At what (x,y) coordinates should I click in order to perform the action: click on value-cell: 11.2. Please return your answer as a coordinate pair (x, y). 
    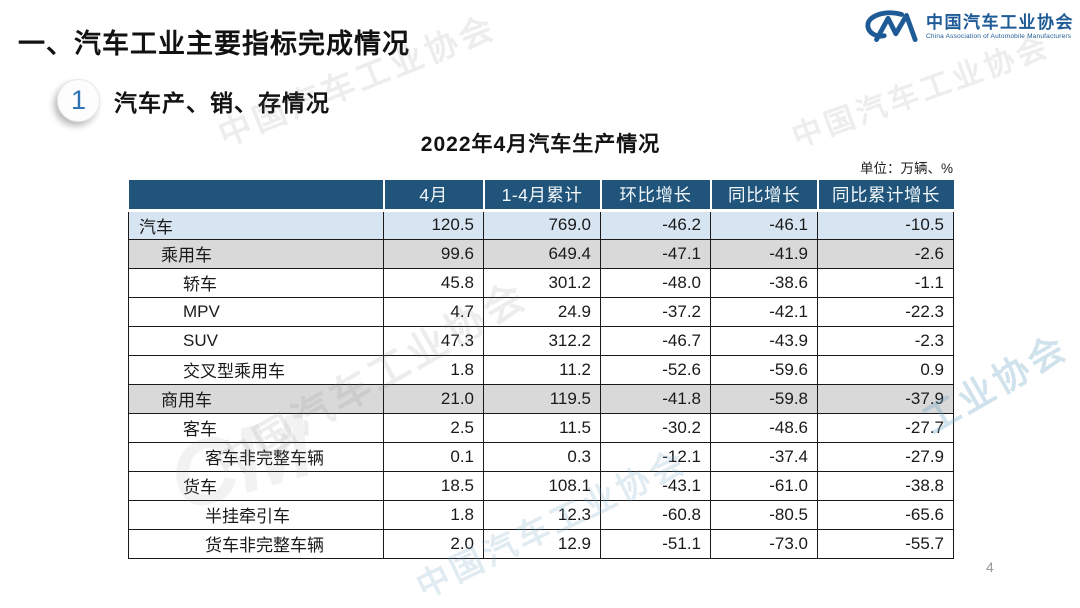
    Looking at the image, I should click on (542, 369).